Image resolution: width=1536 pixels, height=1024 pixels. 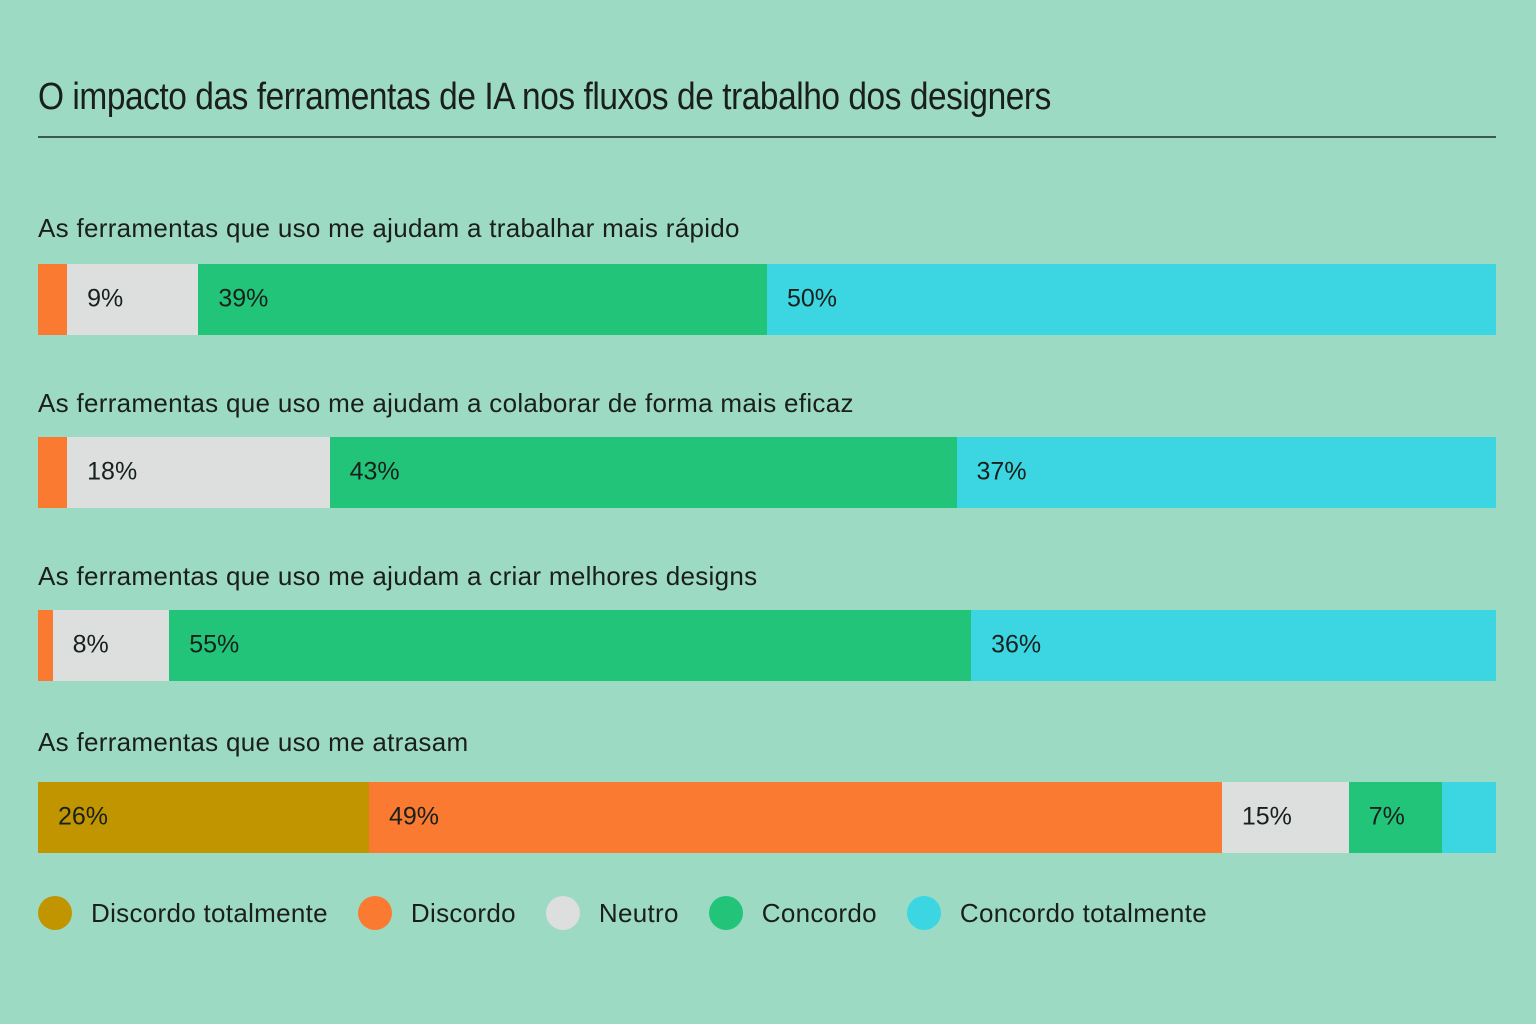 I want to click on bar-segment-discordo: 49%, so click(x=795, y=817).